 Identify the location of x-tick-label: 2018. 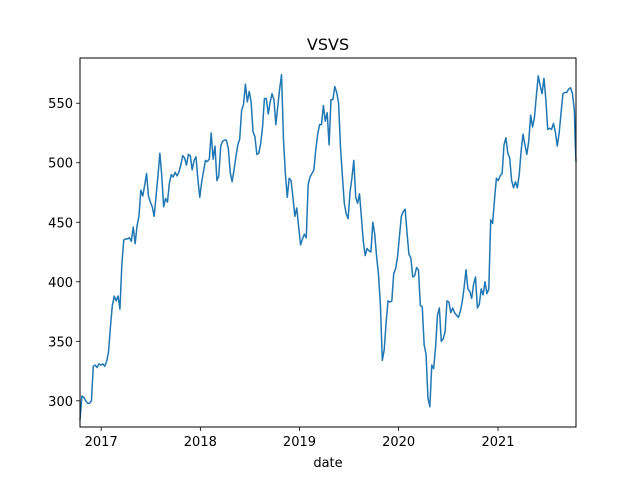
(200, 442).